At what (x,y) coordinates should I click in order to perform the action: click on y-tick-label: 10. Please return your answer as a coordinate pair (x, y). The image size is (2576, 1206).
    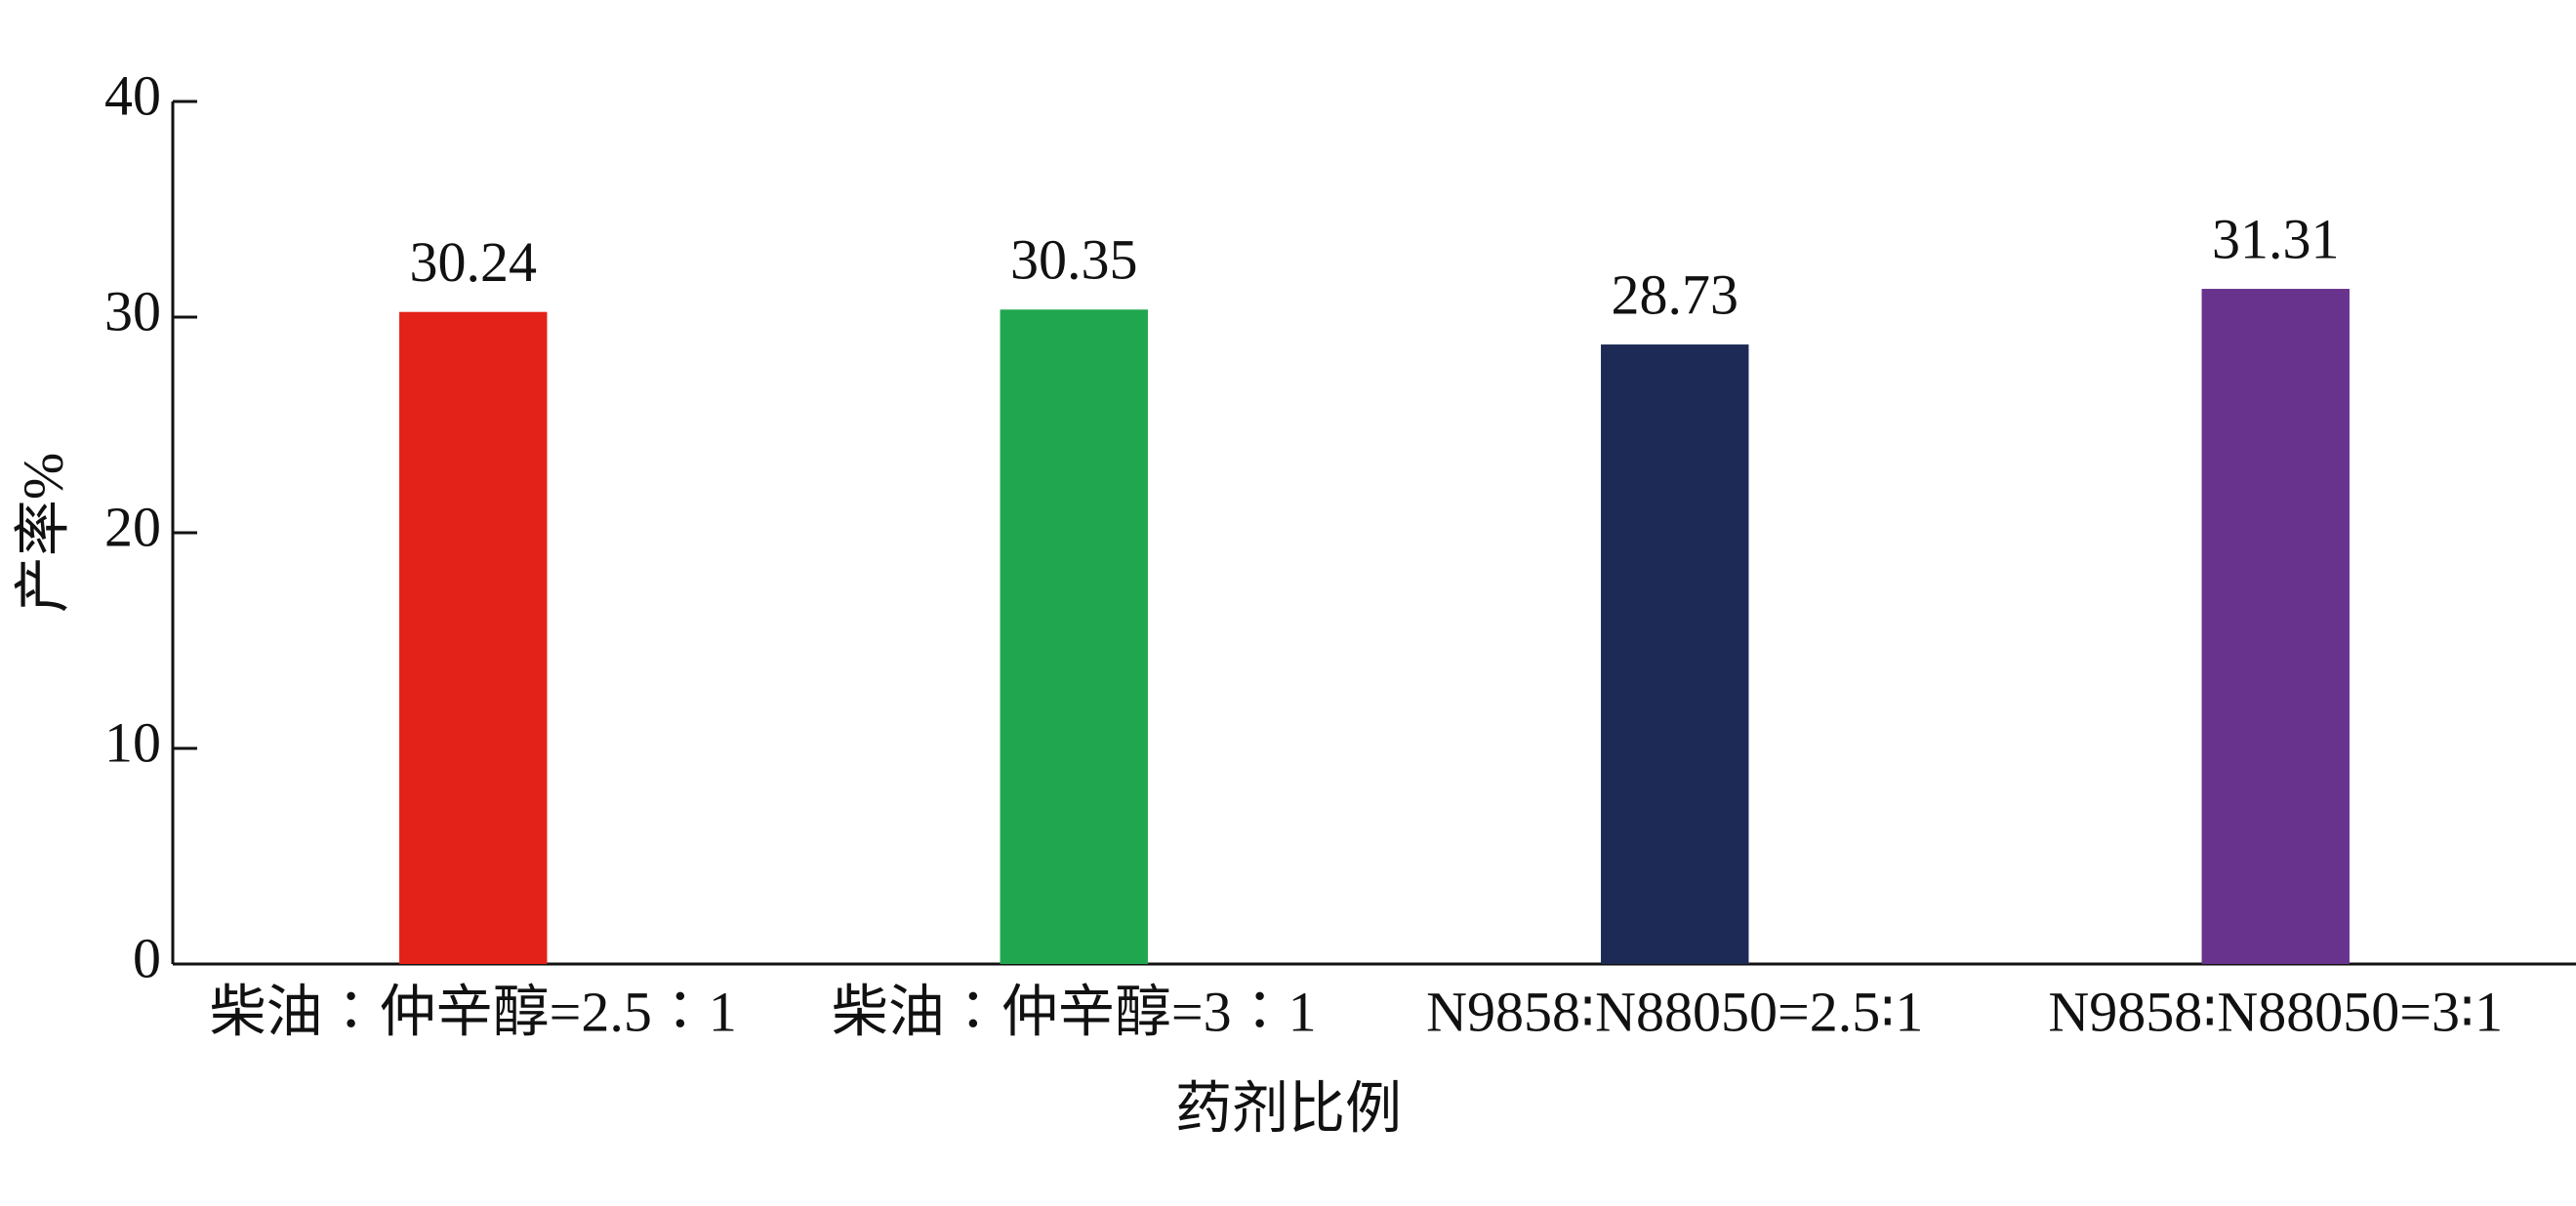
    Looking at the image, I should click on (132, 742).